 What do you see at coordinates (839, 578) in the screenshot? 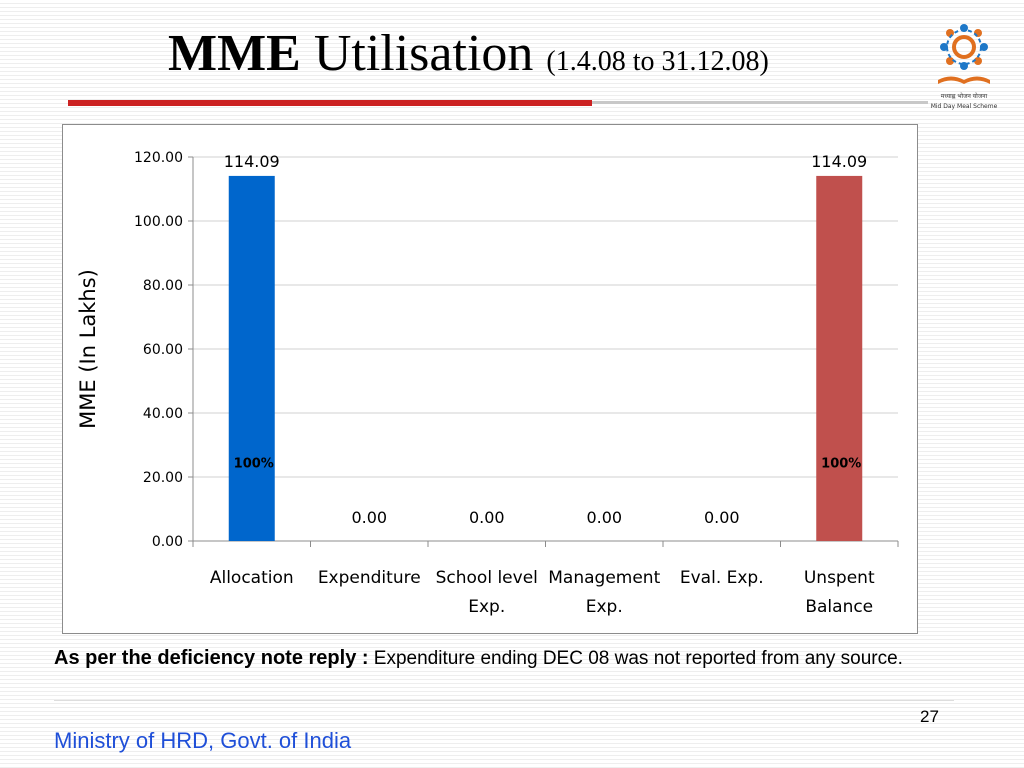
I see `x-tick-label: Unspent` at bounding box center [839, 578].